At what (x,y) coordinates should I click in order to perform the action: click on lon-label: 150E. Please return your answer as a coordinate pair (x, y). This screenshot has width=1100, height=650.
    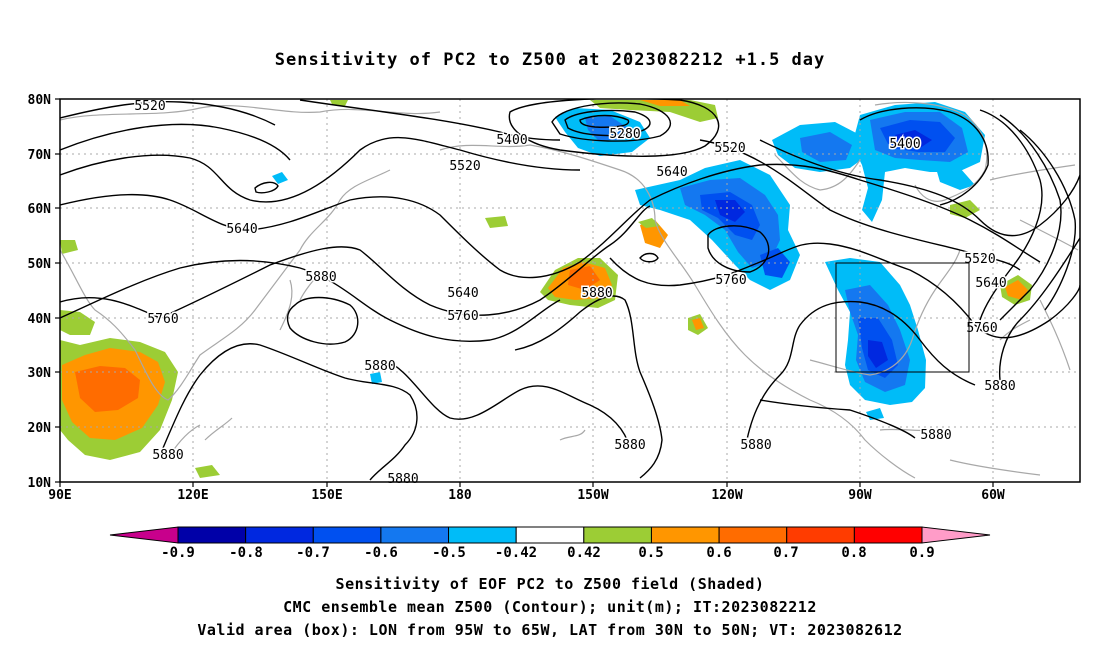
    Looking at the image, I should click on (326, 495).